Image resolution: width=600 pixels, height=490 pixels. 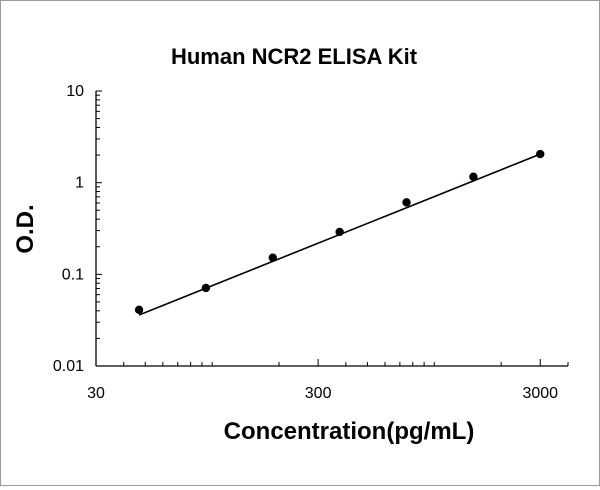 I want to click on y-tick-label: 0.01, so click(x=68, y=366).